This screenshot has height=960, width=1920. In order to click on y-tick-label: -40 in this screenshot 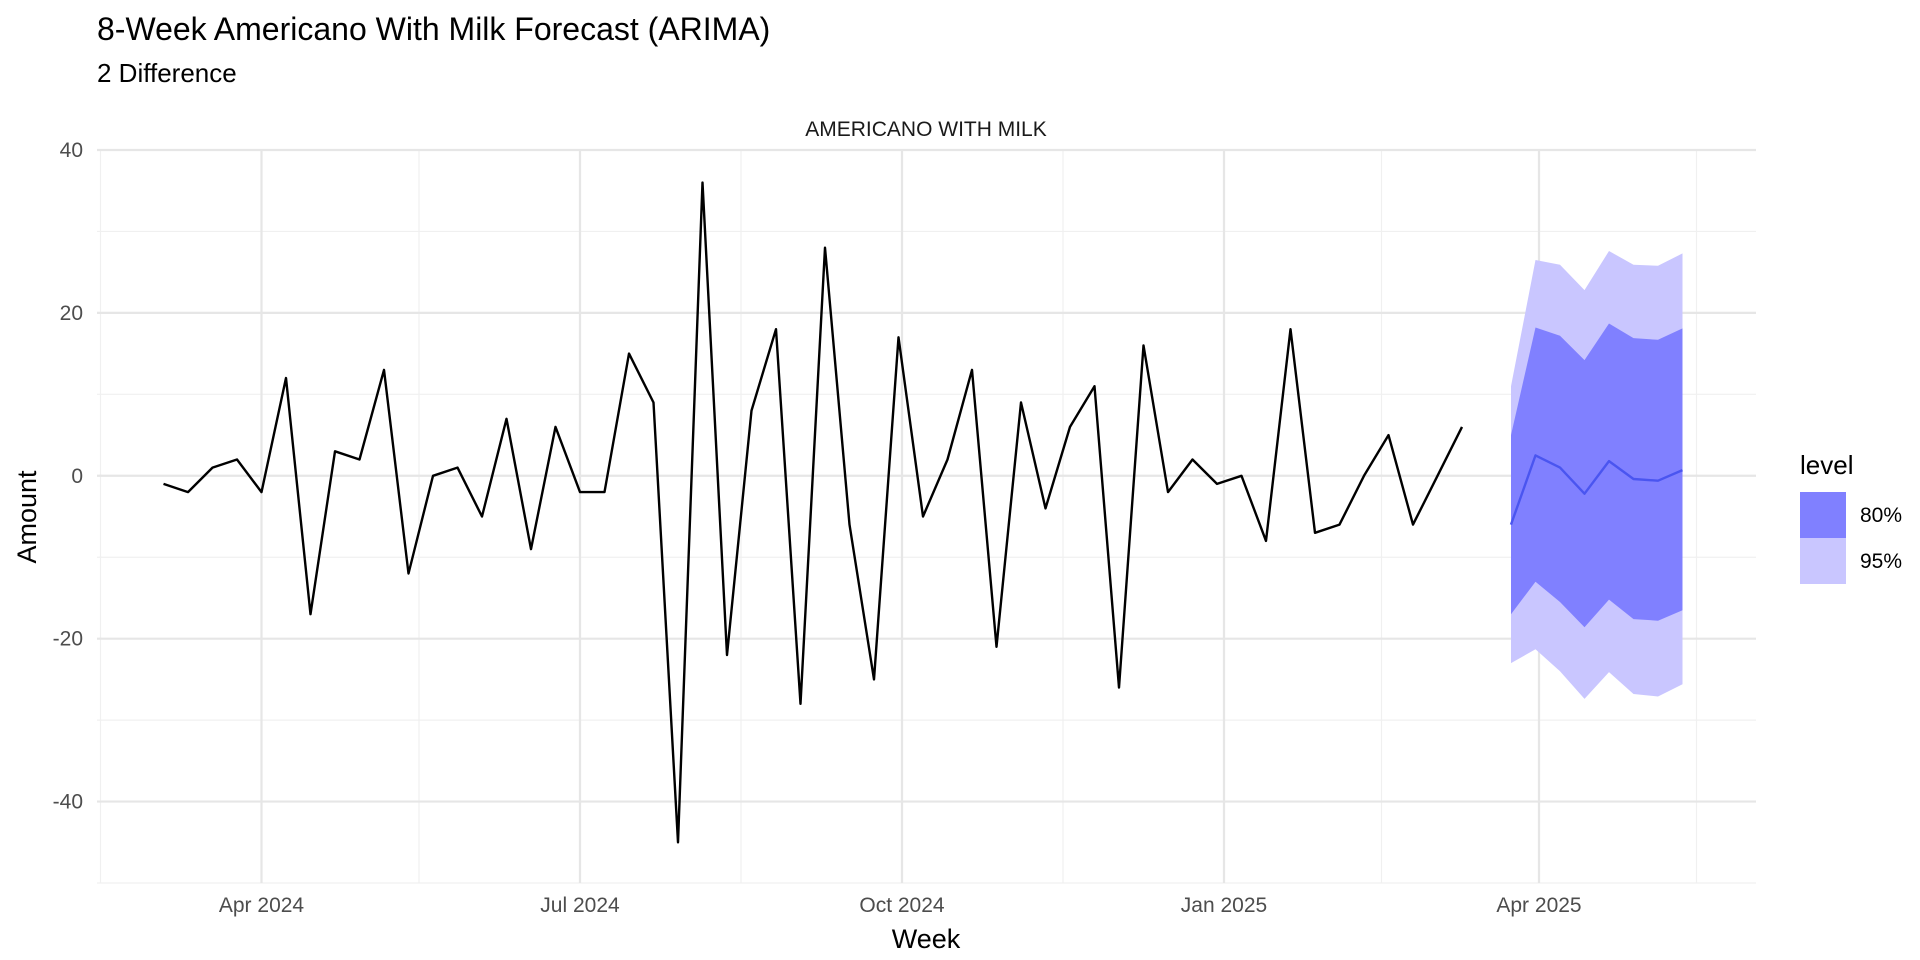, I will do `click(68, 802)`.